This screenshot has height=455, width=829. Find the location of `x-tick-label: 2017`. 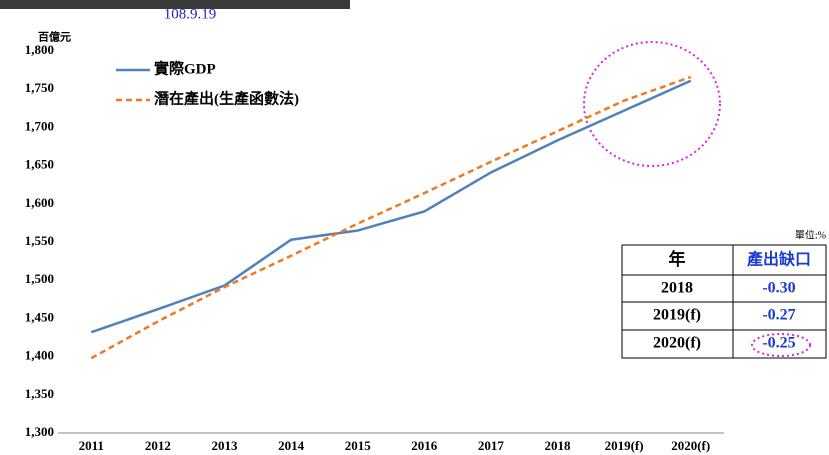

x-tick-label: 2017 is located at coordinates (491, 445).